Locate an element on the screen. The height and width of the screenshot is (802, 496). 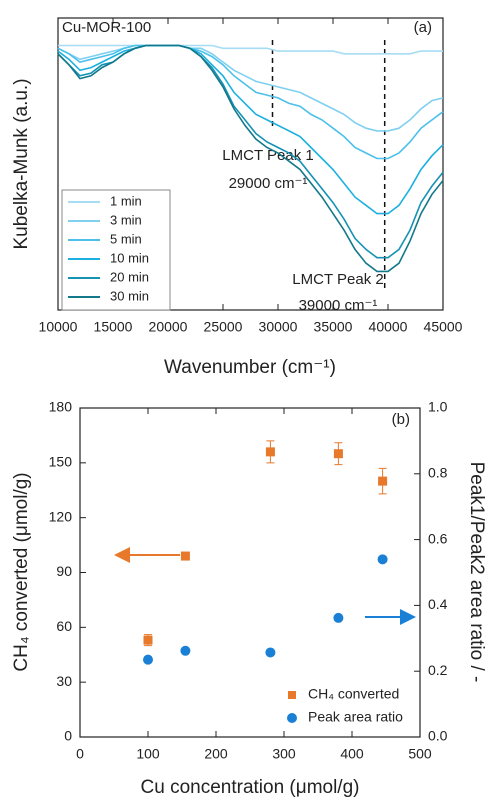
x-axis-title: Wavenumber (cm⁻¹) is located at coordinates (250, 367).